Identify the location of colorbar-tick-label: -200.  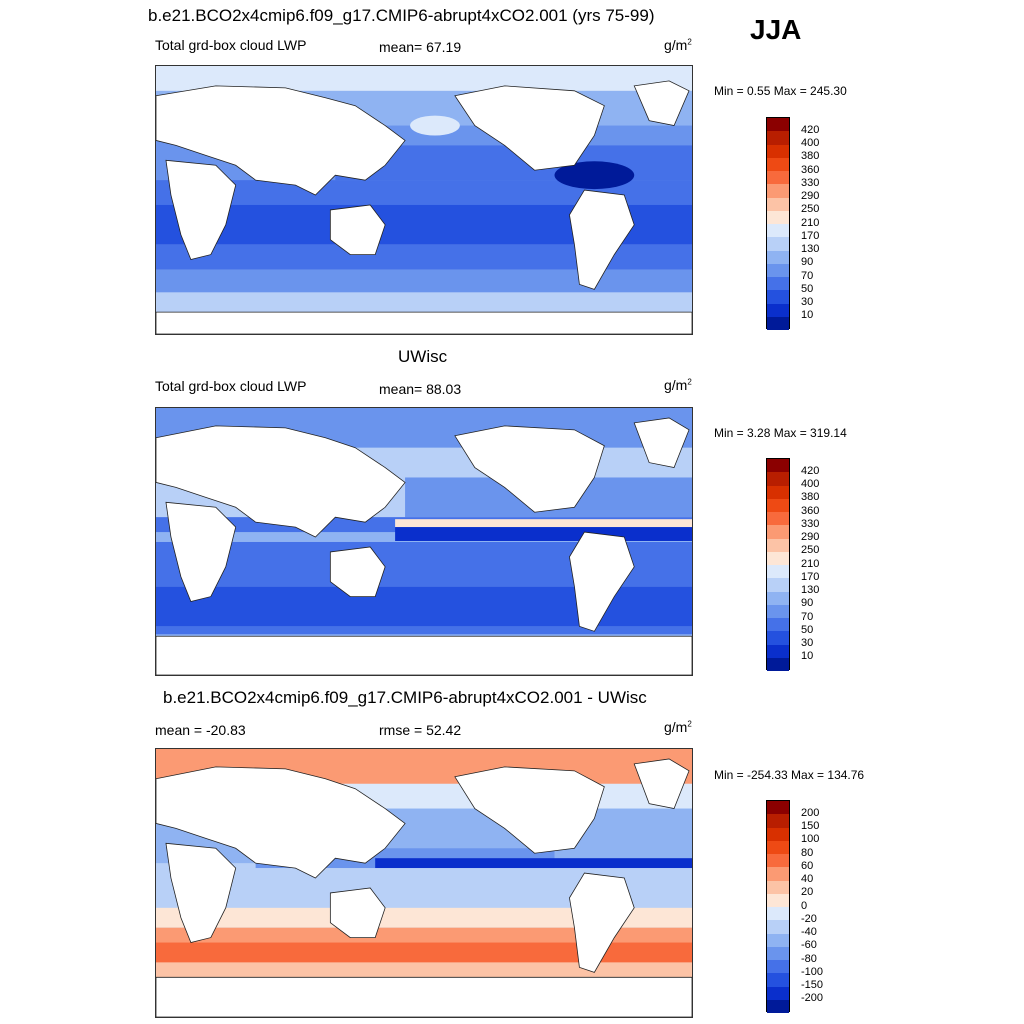
(812, 998).